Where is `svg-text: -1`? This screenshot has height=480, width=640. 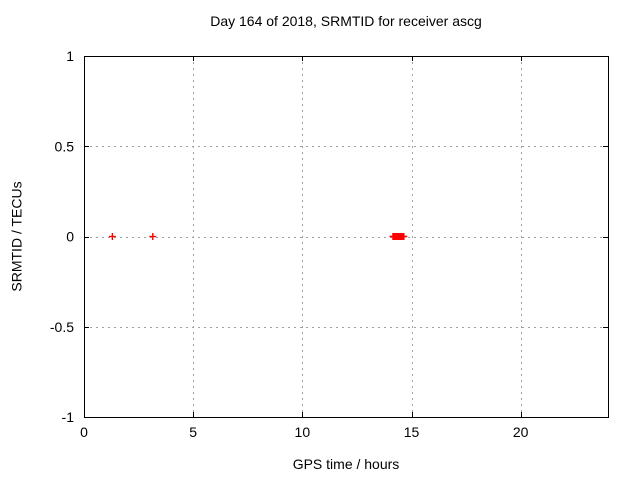
svg-text: -1 is located at coordinates (68, 417).